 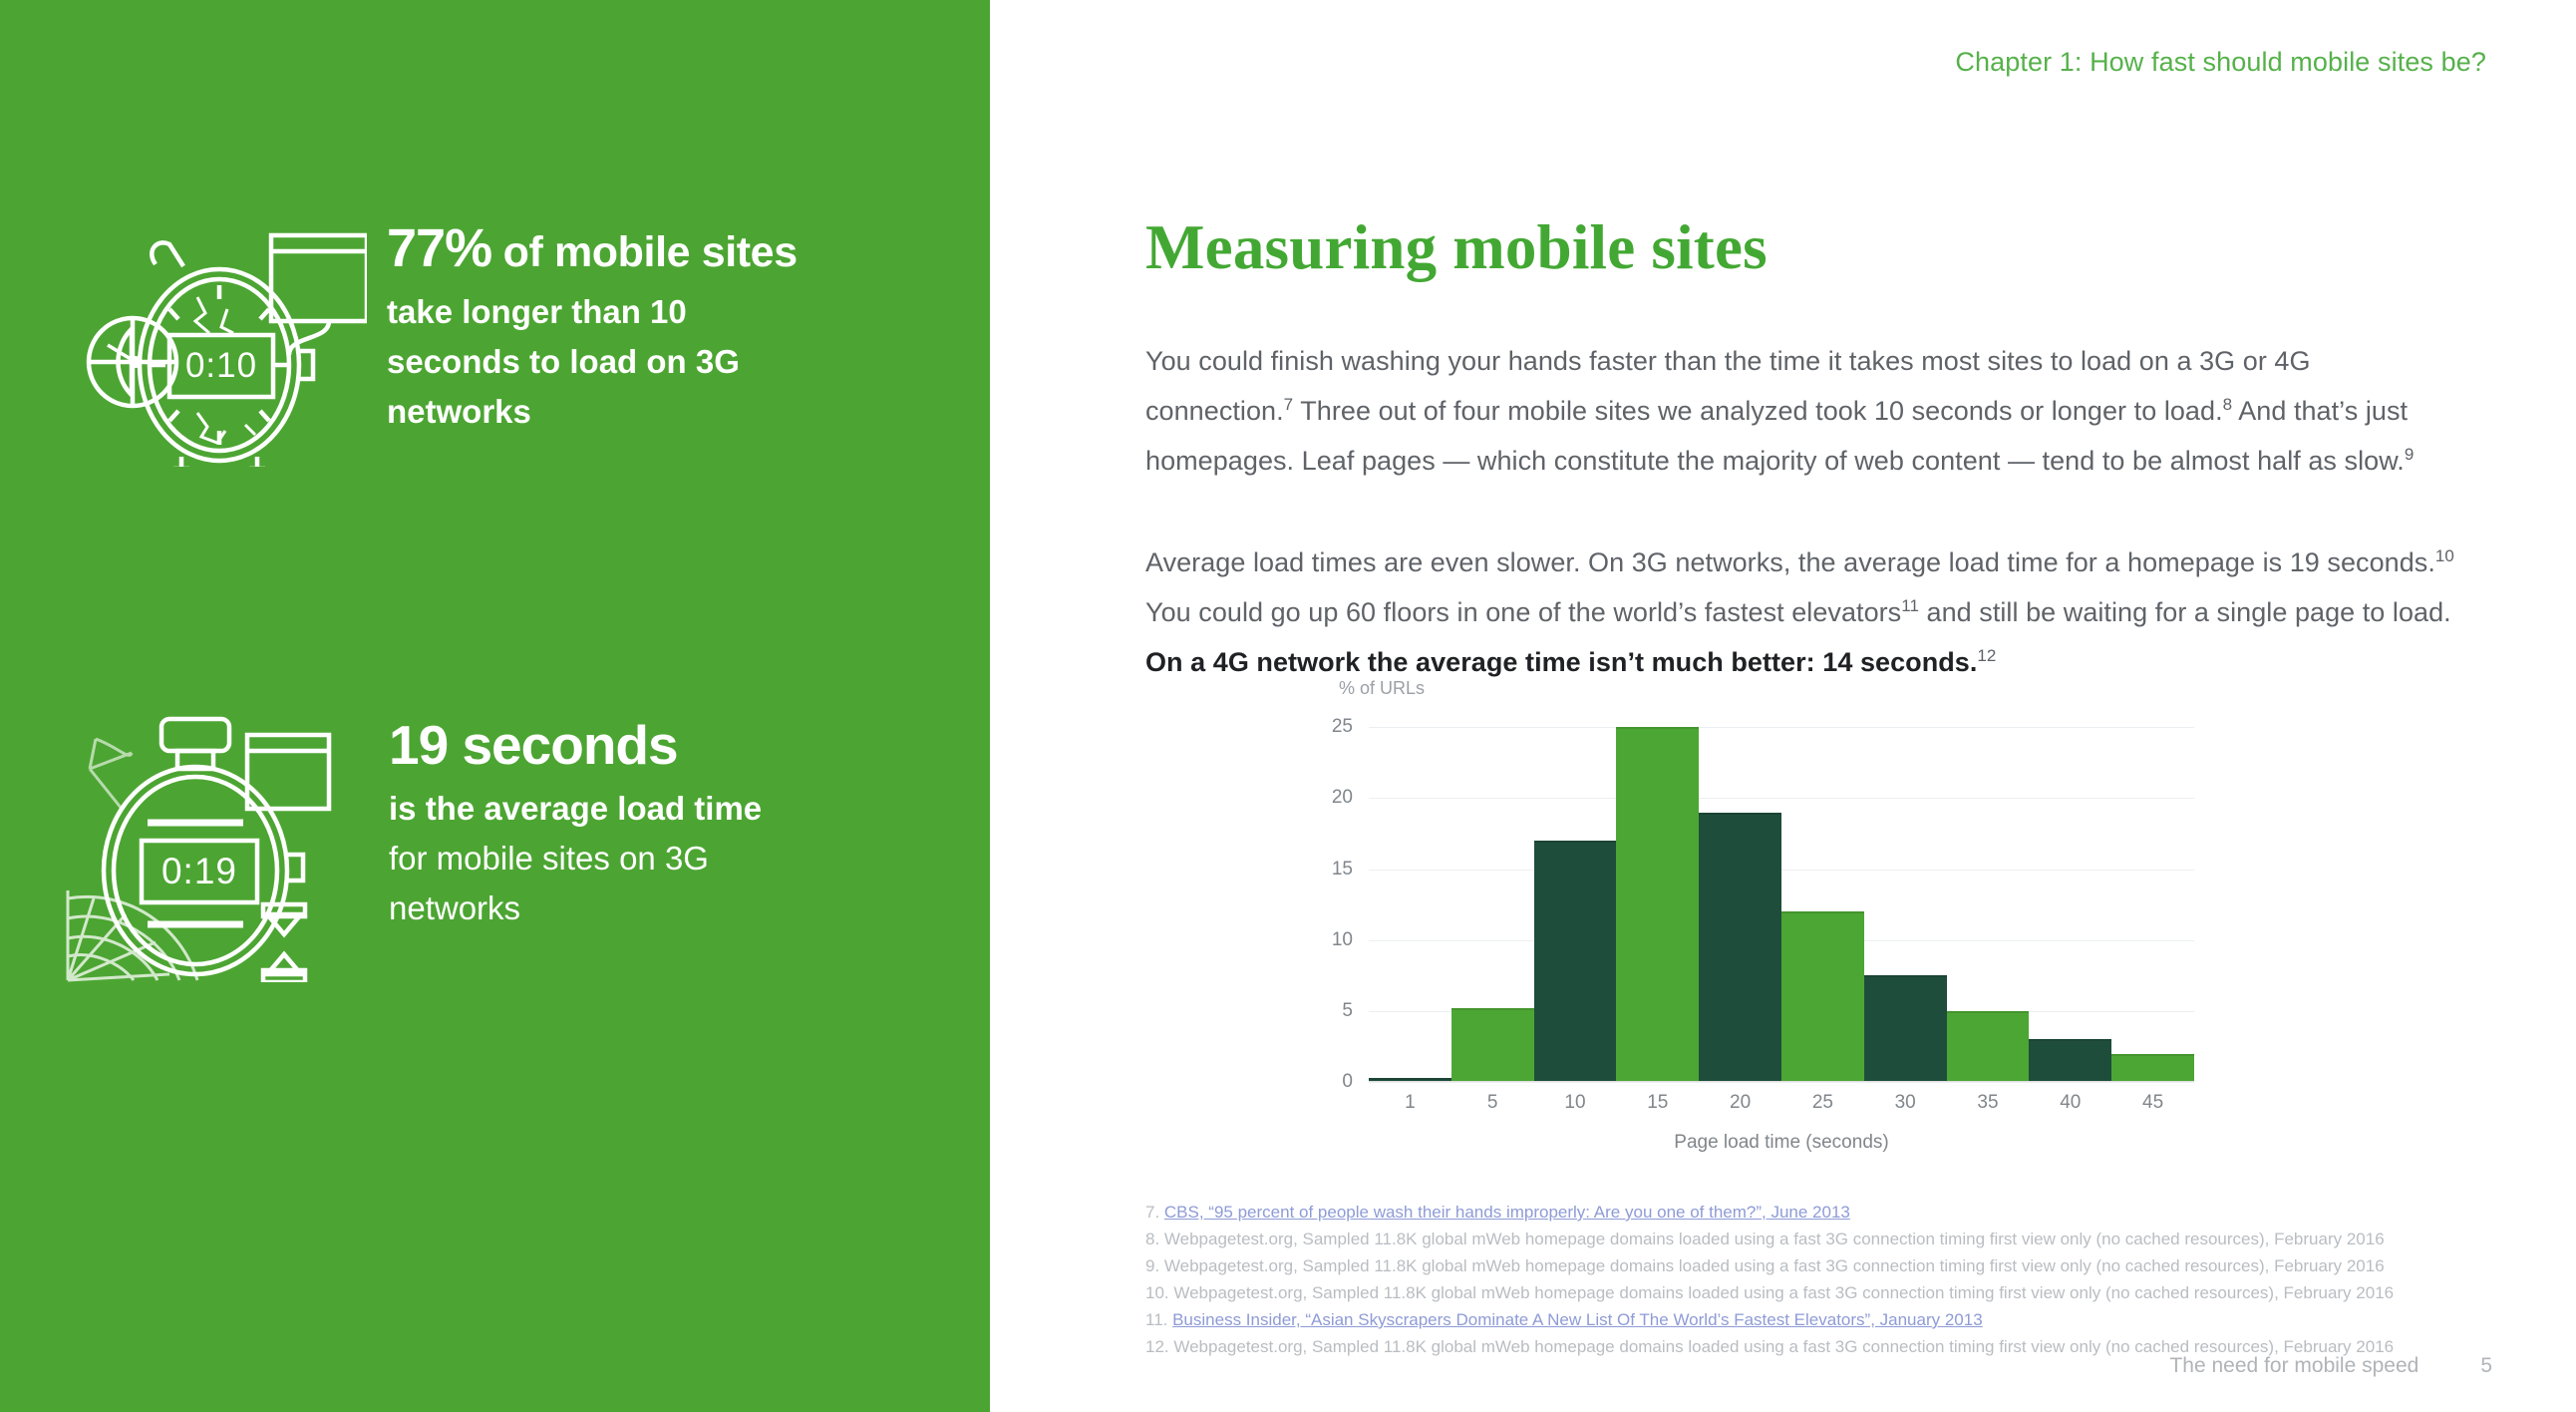 I want to click on chart-gridline: 0, so click(x=1768, y=1081).